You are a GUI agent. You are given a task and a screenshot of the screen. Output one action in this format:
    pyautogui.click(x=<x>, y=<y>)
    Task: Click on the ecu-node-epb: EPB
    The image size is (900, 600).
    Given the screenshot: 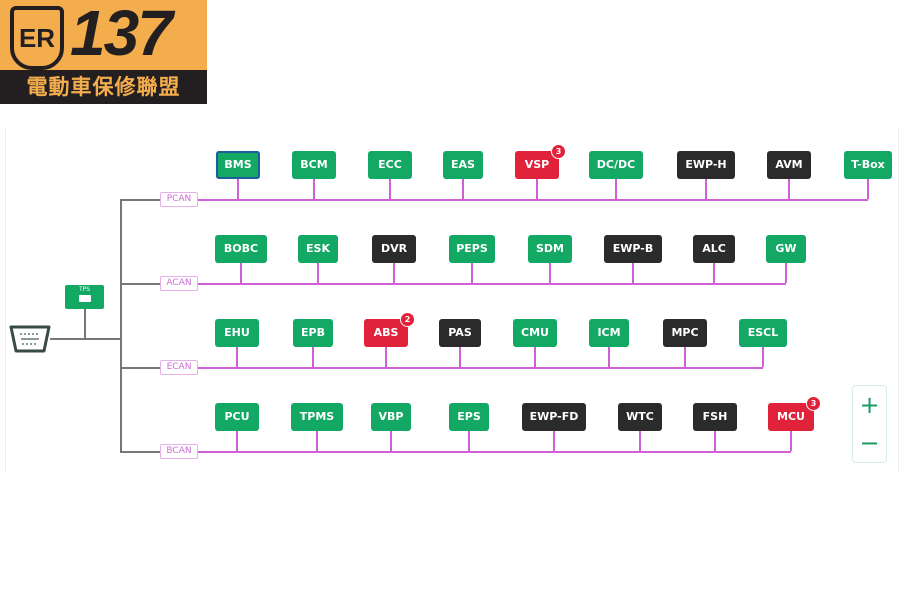 What is the action you would take?
    pyautogui.click(x=313, y=333)
    